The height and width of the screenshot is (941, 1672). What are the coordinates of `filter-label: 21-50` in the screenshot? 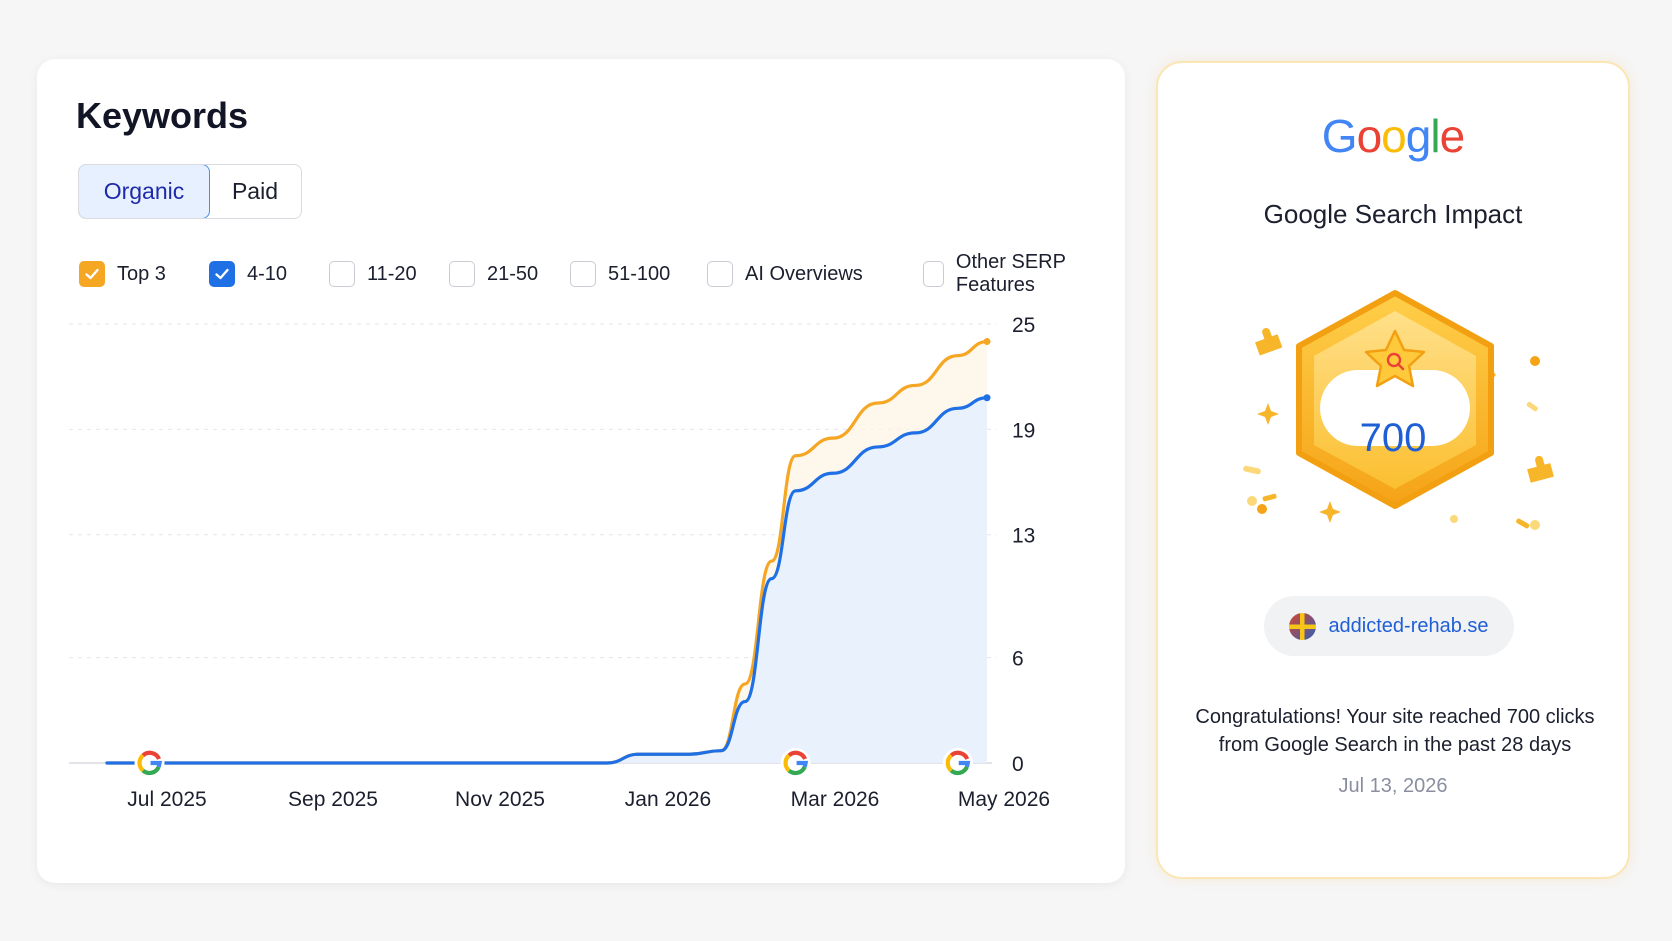 It's located at (513, 273).